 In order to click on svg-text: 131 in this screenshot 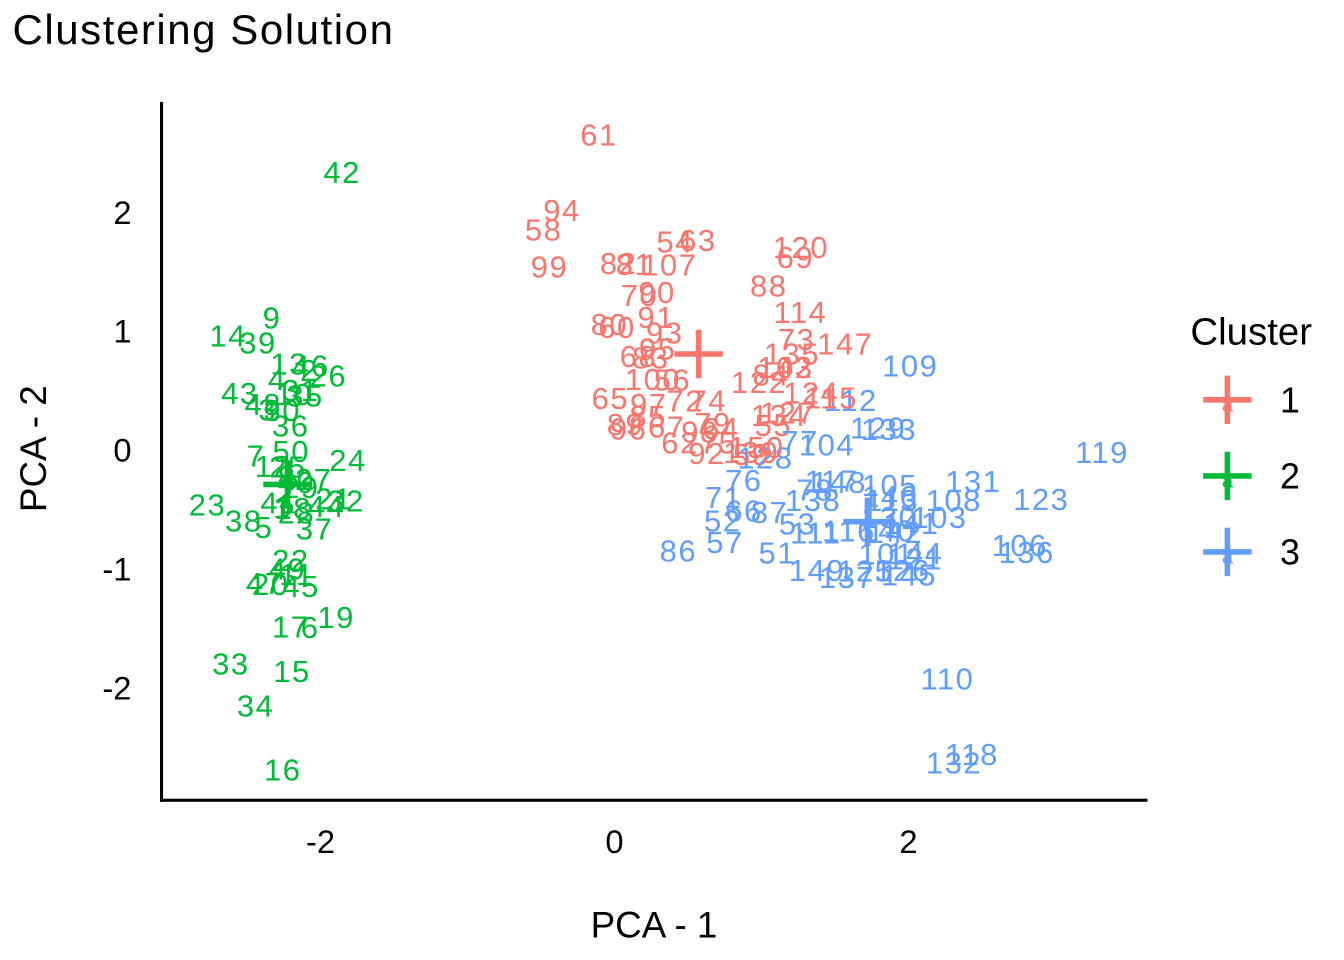, I will do `click(973, 481)`.